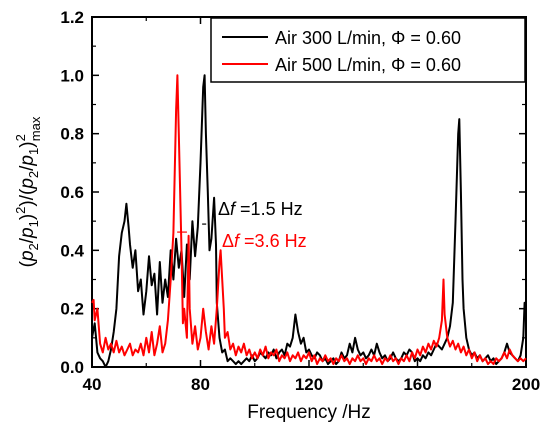  I want to click on legend-box, so click(368, 50).